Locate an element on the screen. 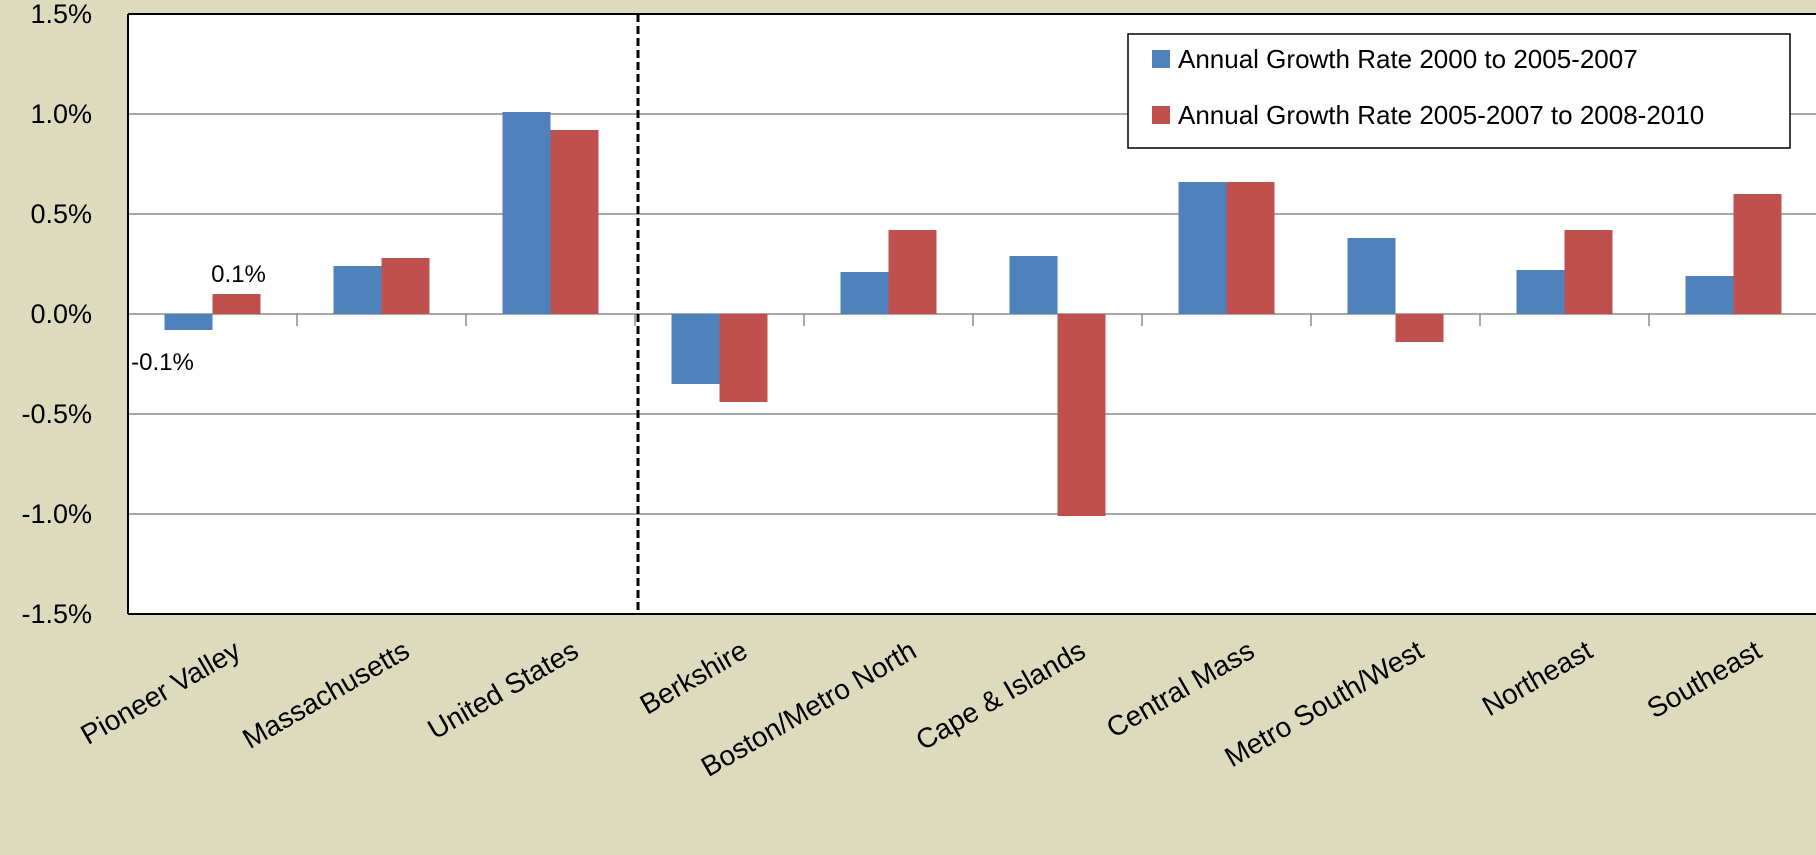 Image resolution: width=1816 pixels, height=855 pixels. x-category-label: Central Mass is located at coordinates (1180, 688).